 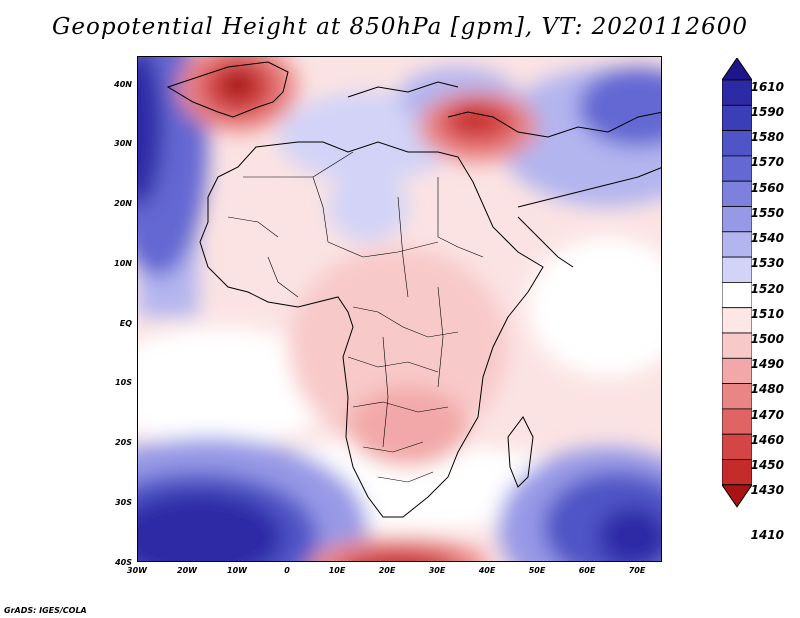 I want to click on colorbar-label: 1510, so click(x=767, y=314).